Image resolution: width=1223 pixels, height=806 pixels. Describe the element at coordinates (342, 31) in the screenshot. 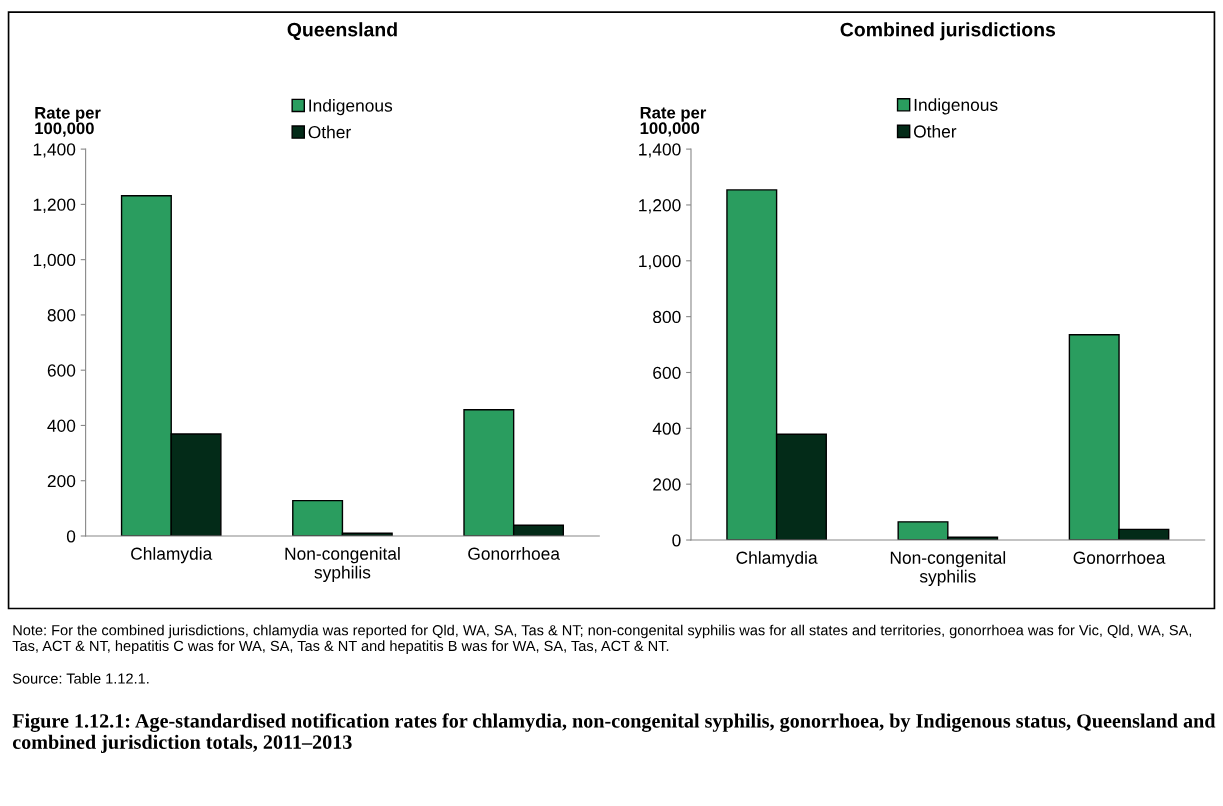

I see `chart-title: Queensland` at that location.